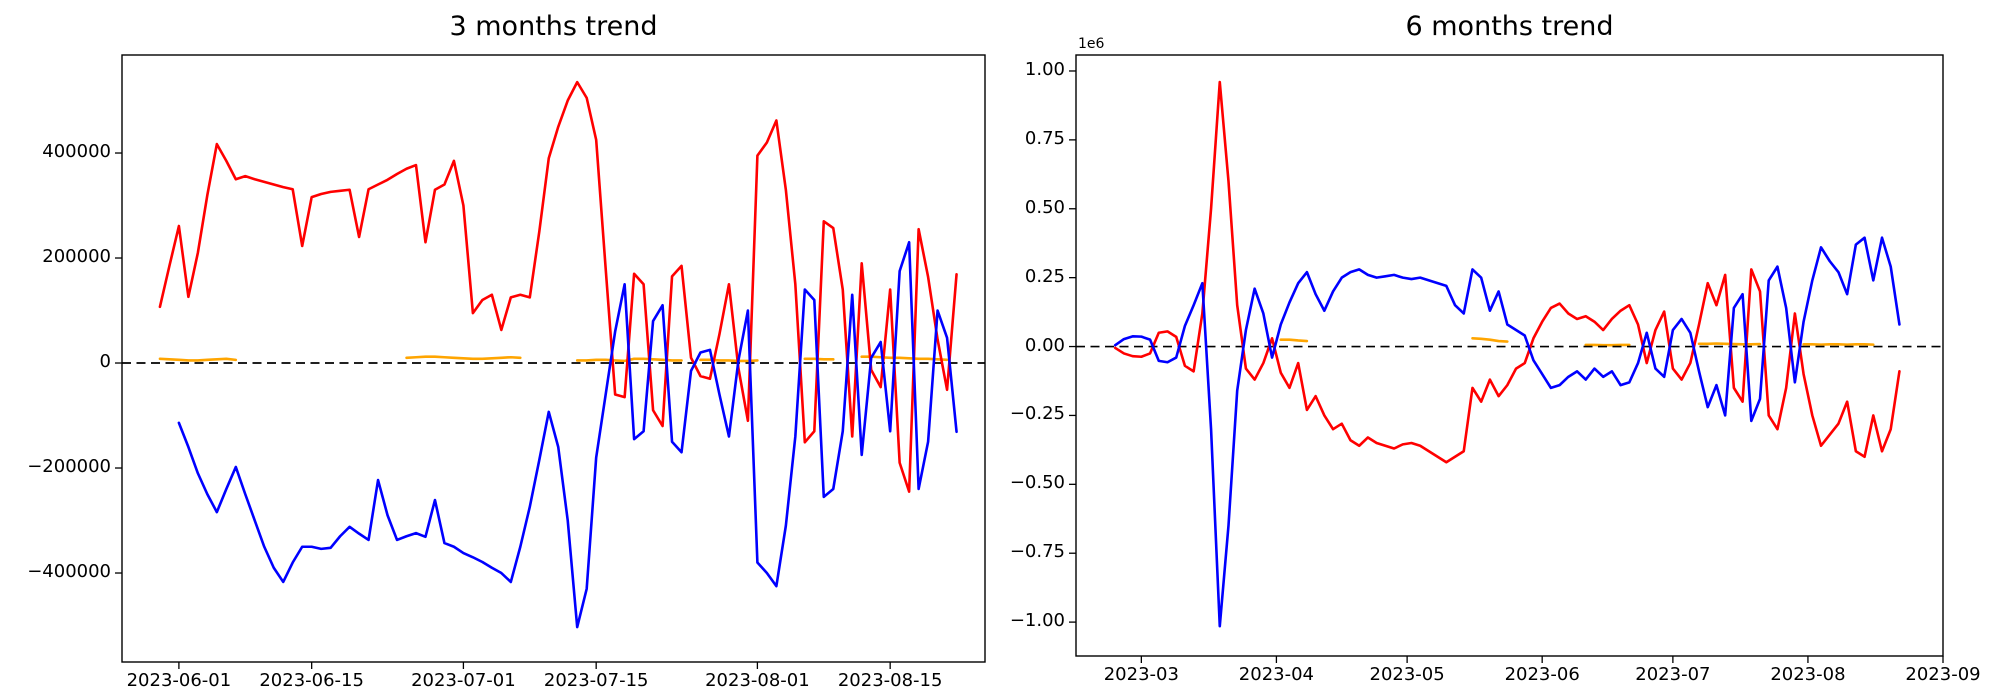  What do you see at coordinates (1509, 26) in the screenshot?
I see `right-chart-title: 6 months trend` at bounding box center [1509, 26].